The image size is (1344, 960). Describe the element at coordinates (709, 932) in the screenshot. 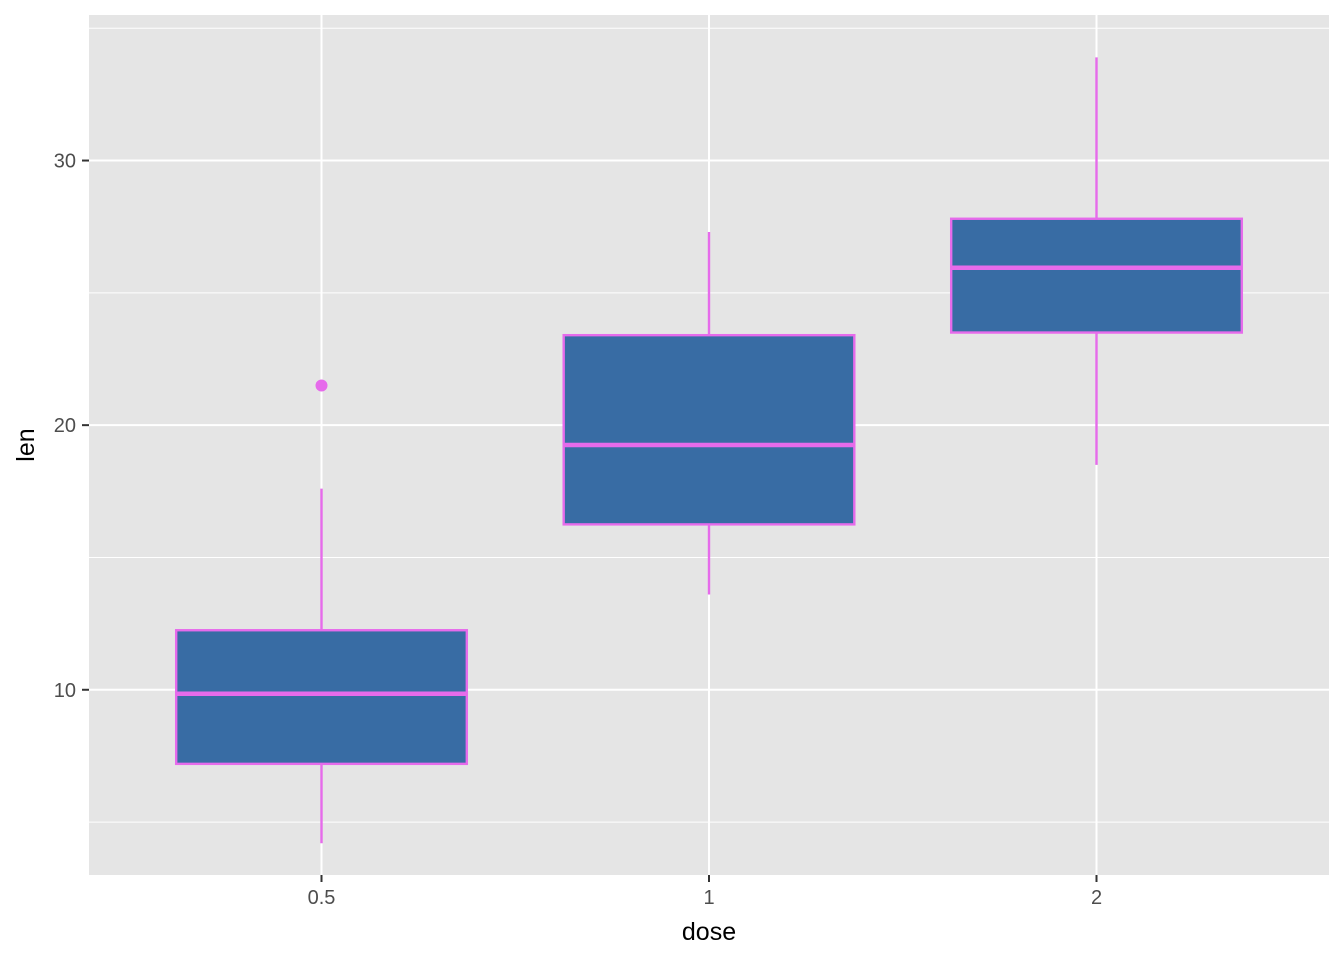

I see `x-axis-title: dose` at that location.